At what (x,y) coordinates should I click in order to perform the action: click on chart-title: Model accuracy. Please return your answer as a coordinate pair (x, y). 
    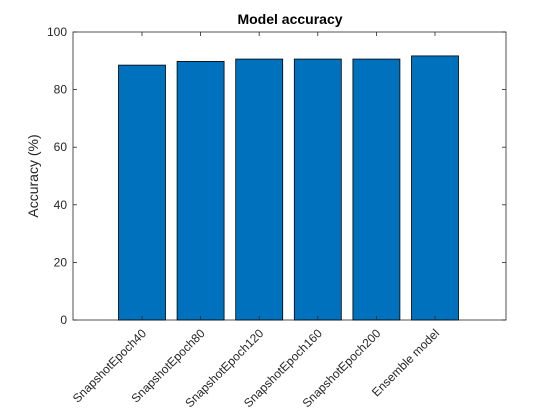
    Looking at the image, I should click on (289, 19).